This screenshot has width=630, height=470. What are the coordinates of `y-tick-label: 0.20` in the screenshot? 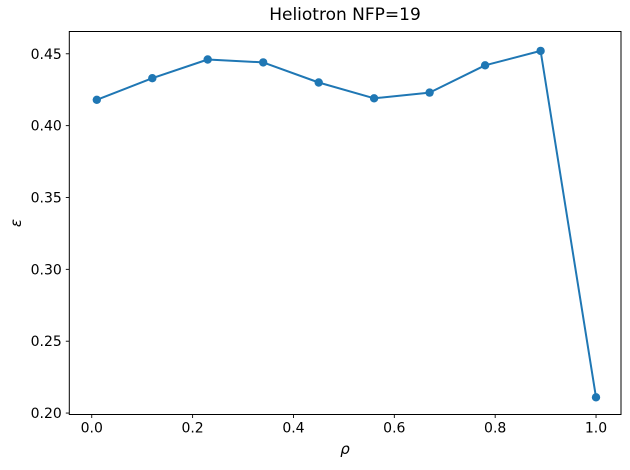 It's located at (46, 414).